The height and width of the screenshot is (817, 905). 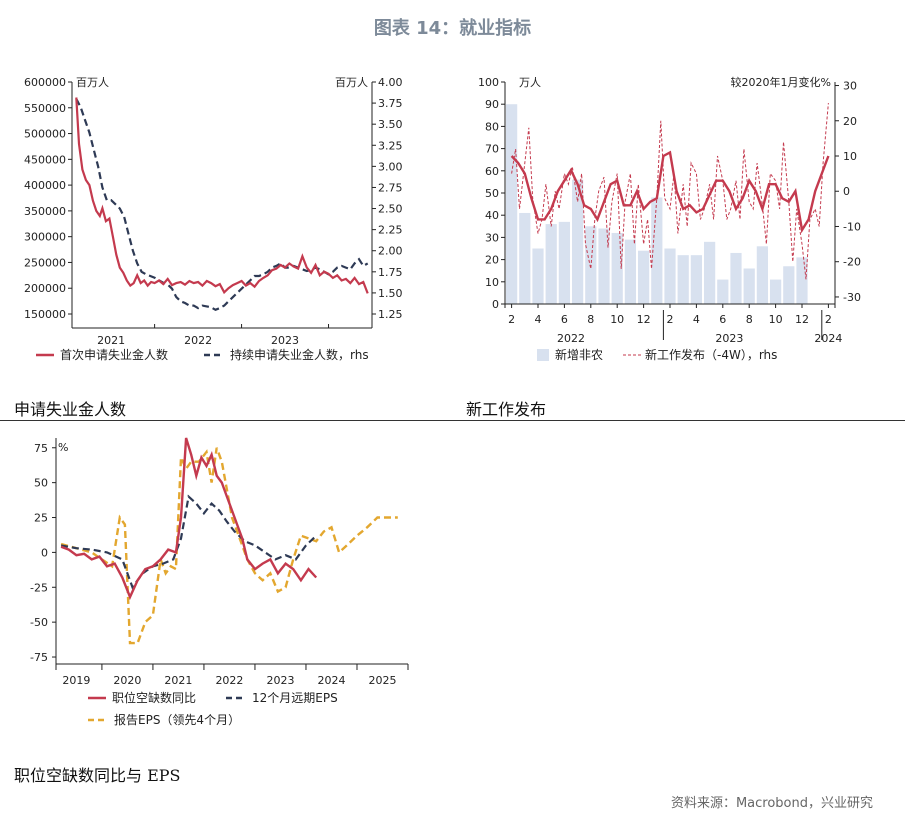 What do you see at coordinates (390, 82) in the screenshot?
I see `y-tick-label-right: 4.00` at bounding box center [390, 82].